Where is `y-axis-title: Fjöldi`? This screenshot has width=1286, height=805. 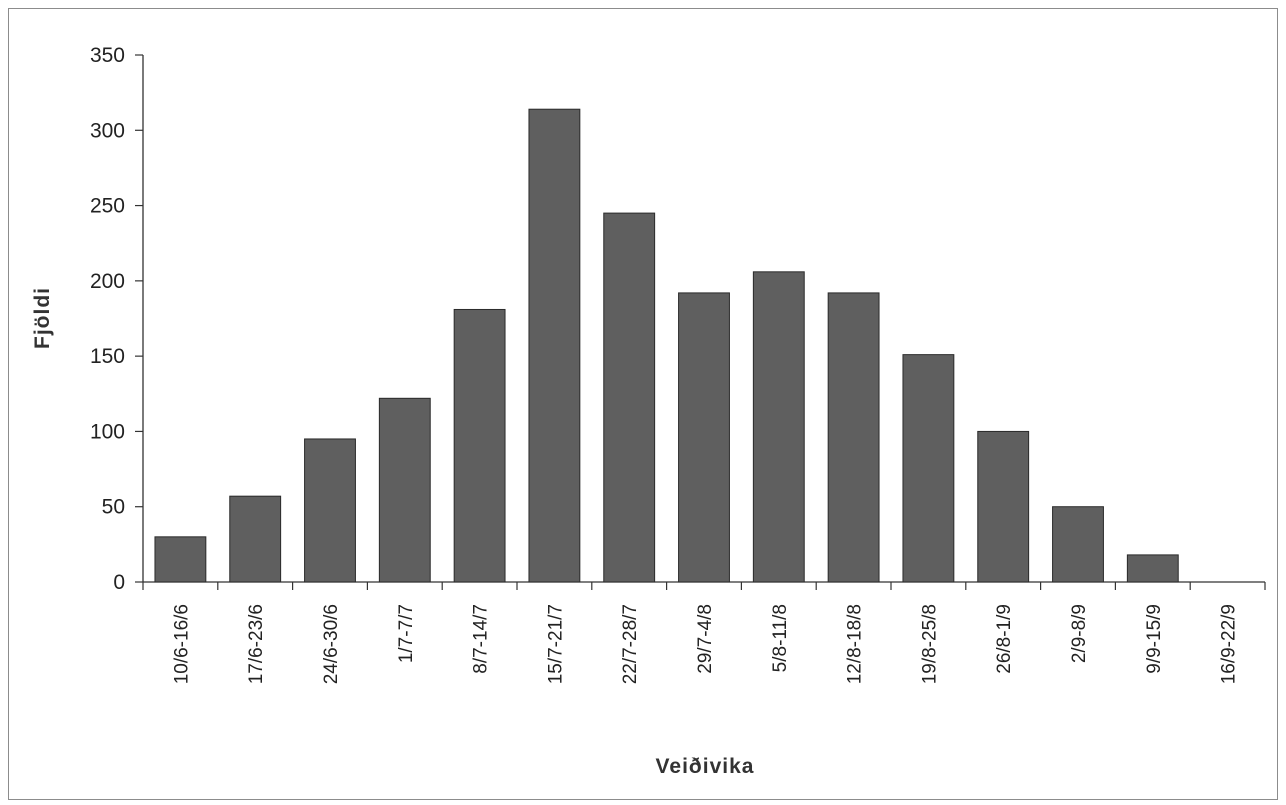
y-axis-title: Fjöldi is located at coordinates (42, 318).